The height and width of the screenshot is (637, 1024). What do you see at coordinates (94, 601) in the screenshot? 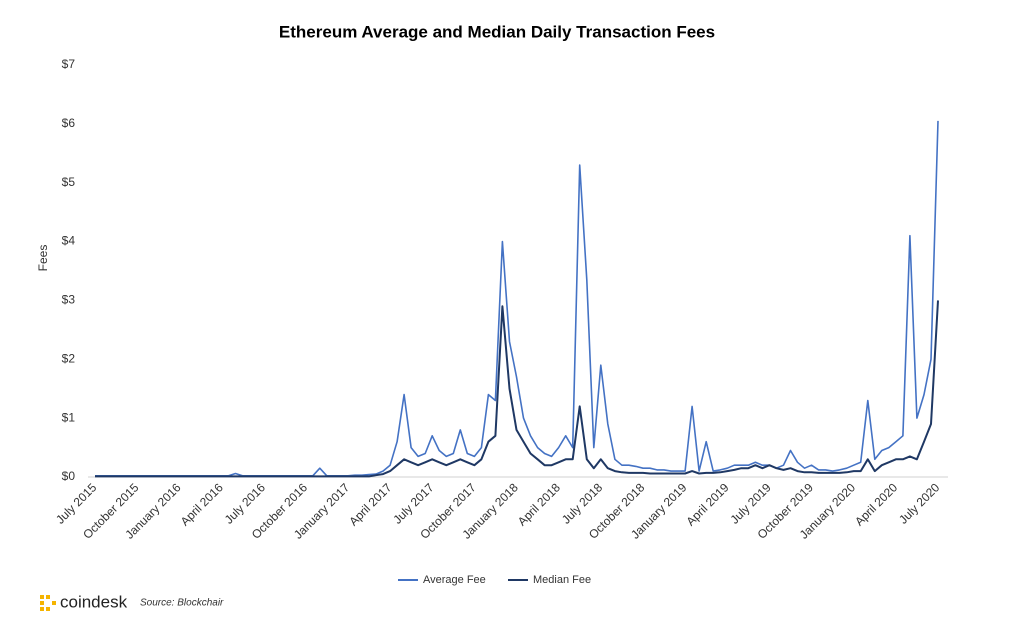
I see `brand-name: coindesk` at bounding box center [94, 601].